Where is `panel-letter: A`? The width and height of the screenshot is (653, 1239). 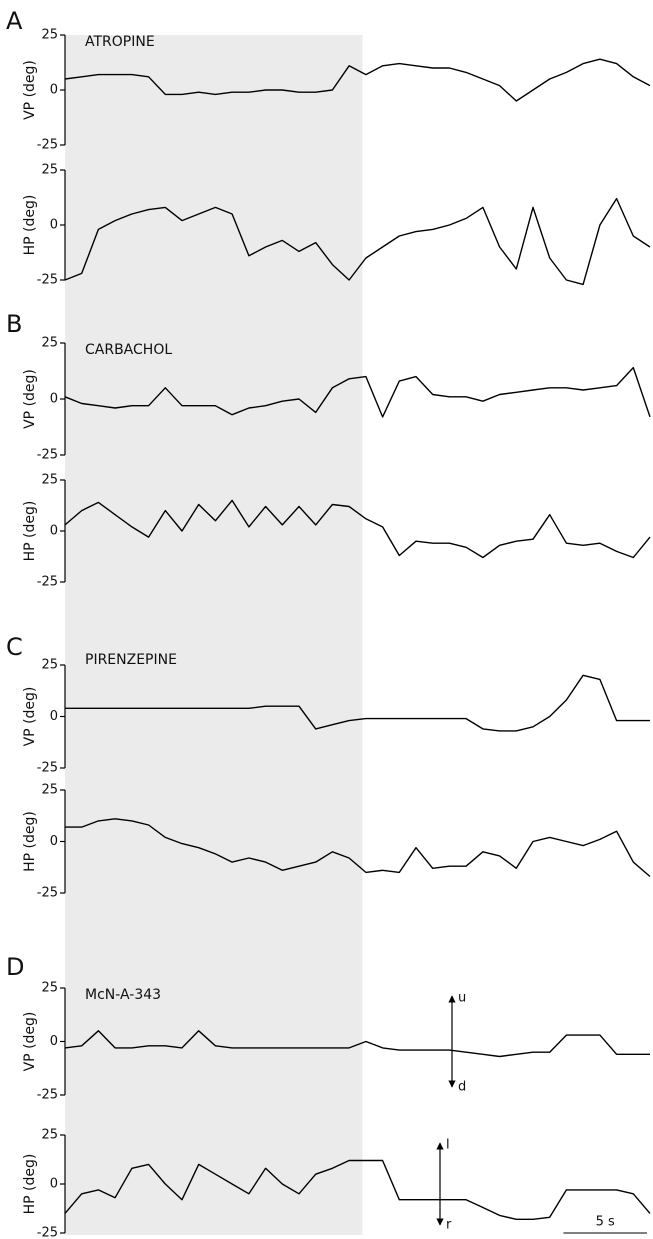 panel-letter: A is located at coordinates (14, 21).